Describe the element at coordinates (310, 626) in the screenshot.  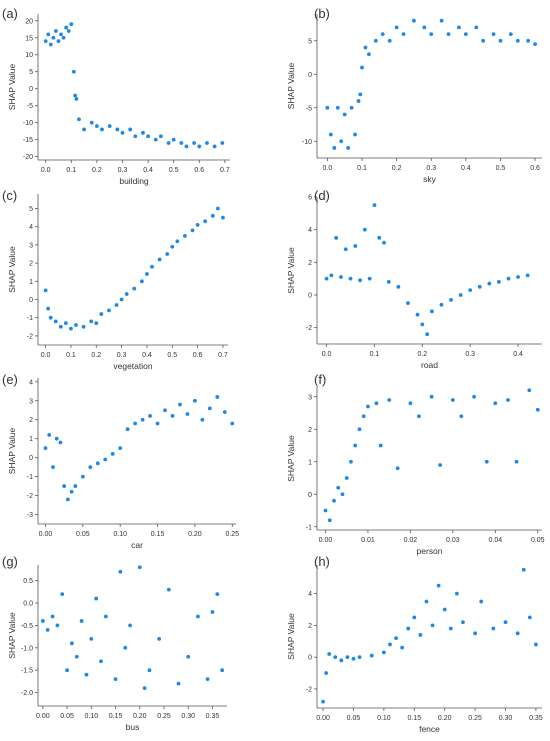
I see `y-tick-label: 2` at that location.